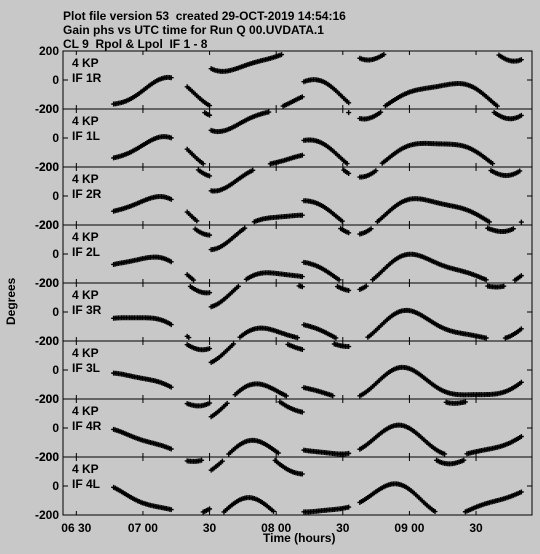 This screenshot has height=554, width=540. I want to click on panel-label-if: IF 2L, so click(86, 252).